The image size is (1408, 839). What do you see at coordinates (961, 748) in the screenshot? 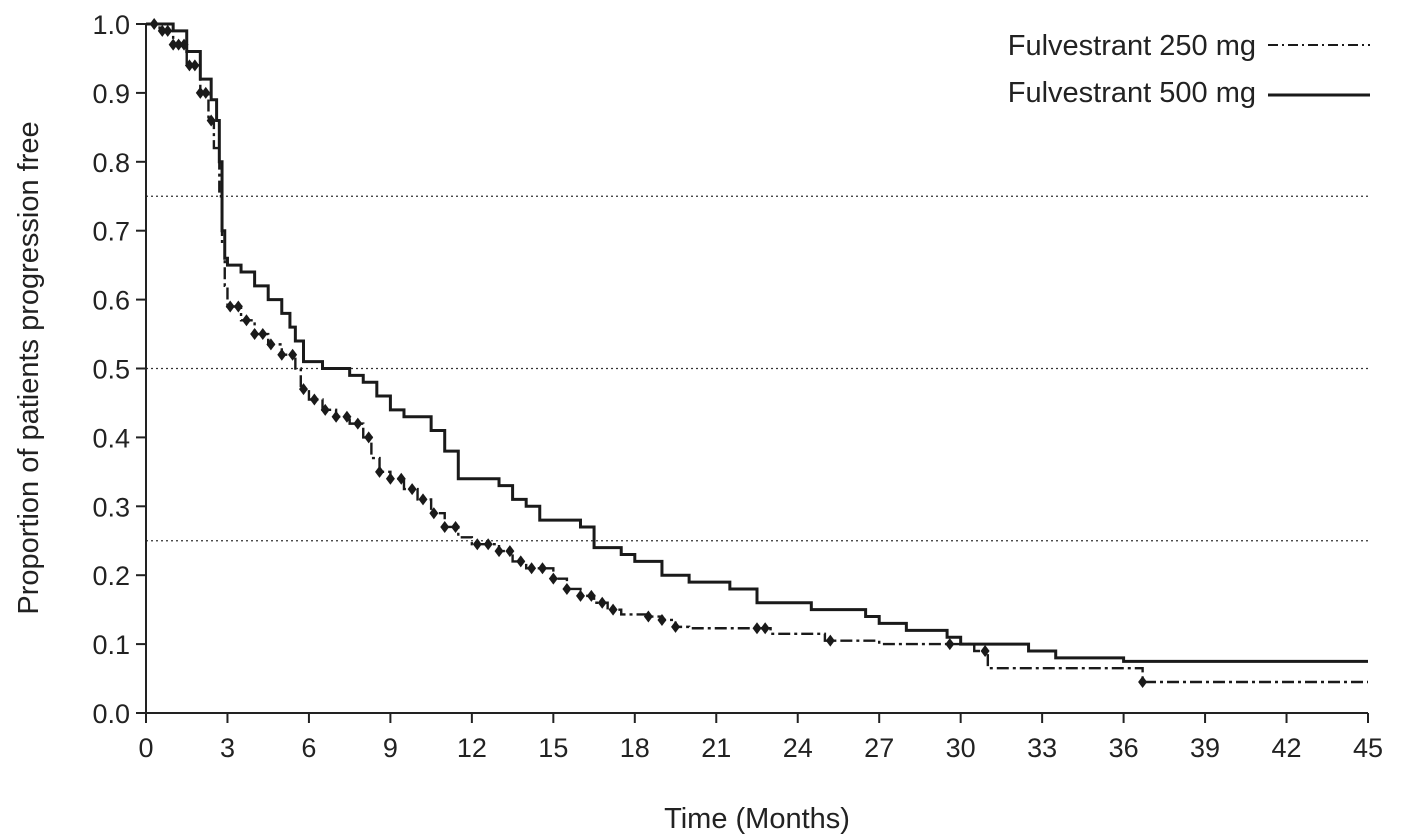
I see `x-tick-label: 30` at bounding box center [961, 748].